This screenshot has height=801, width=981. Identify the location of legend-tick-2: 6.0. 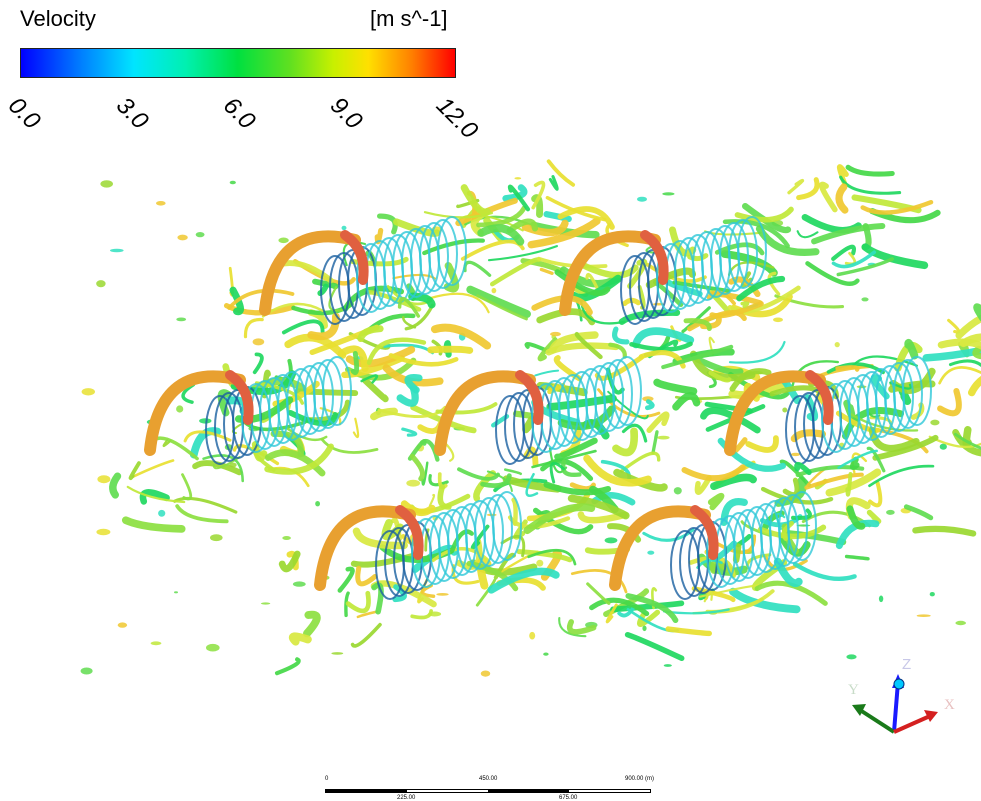
(239, 113).